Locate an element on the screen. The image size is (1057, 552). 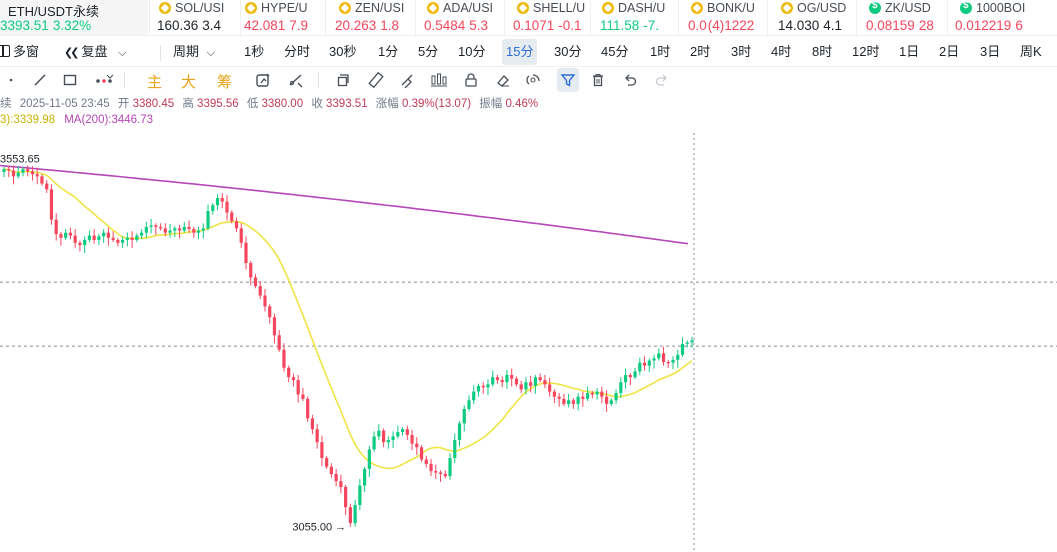
interval-11: 2时 is located at coordinates (700, 51).